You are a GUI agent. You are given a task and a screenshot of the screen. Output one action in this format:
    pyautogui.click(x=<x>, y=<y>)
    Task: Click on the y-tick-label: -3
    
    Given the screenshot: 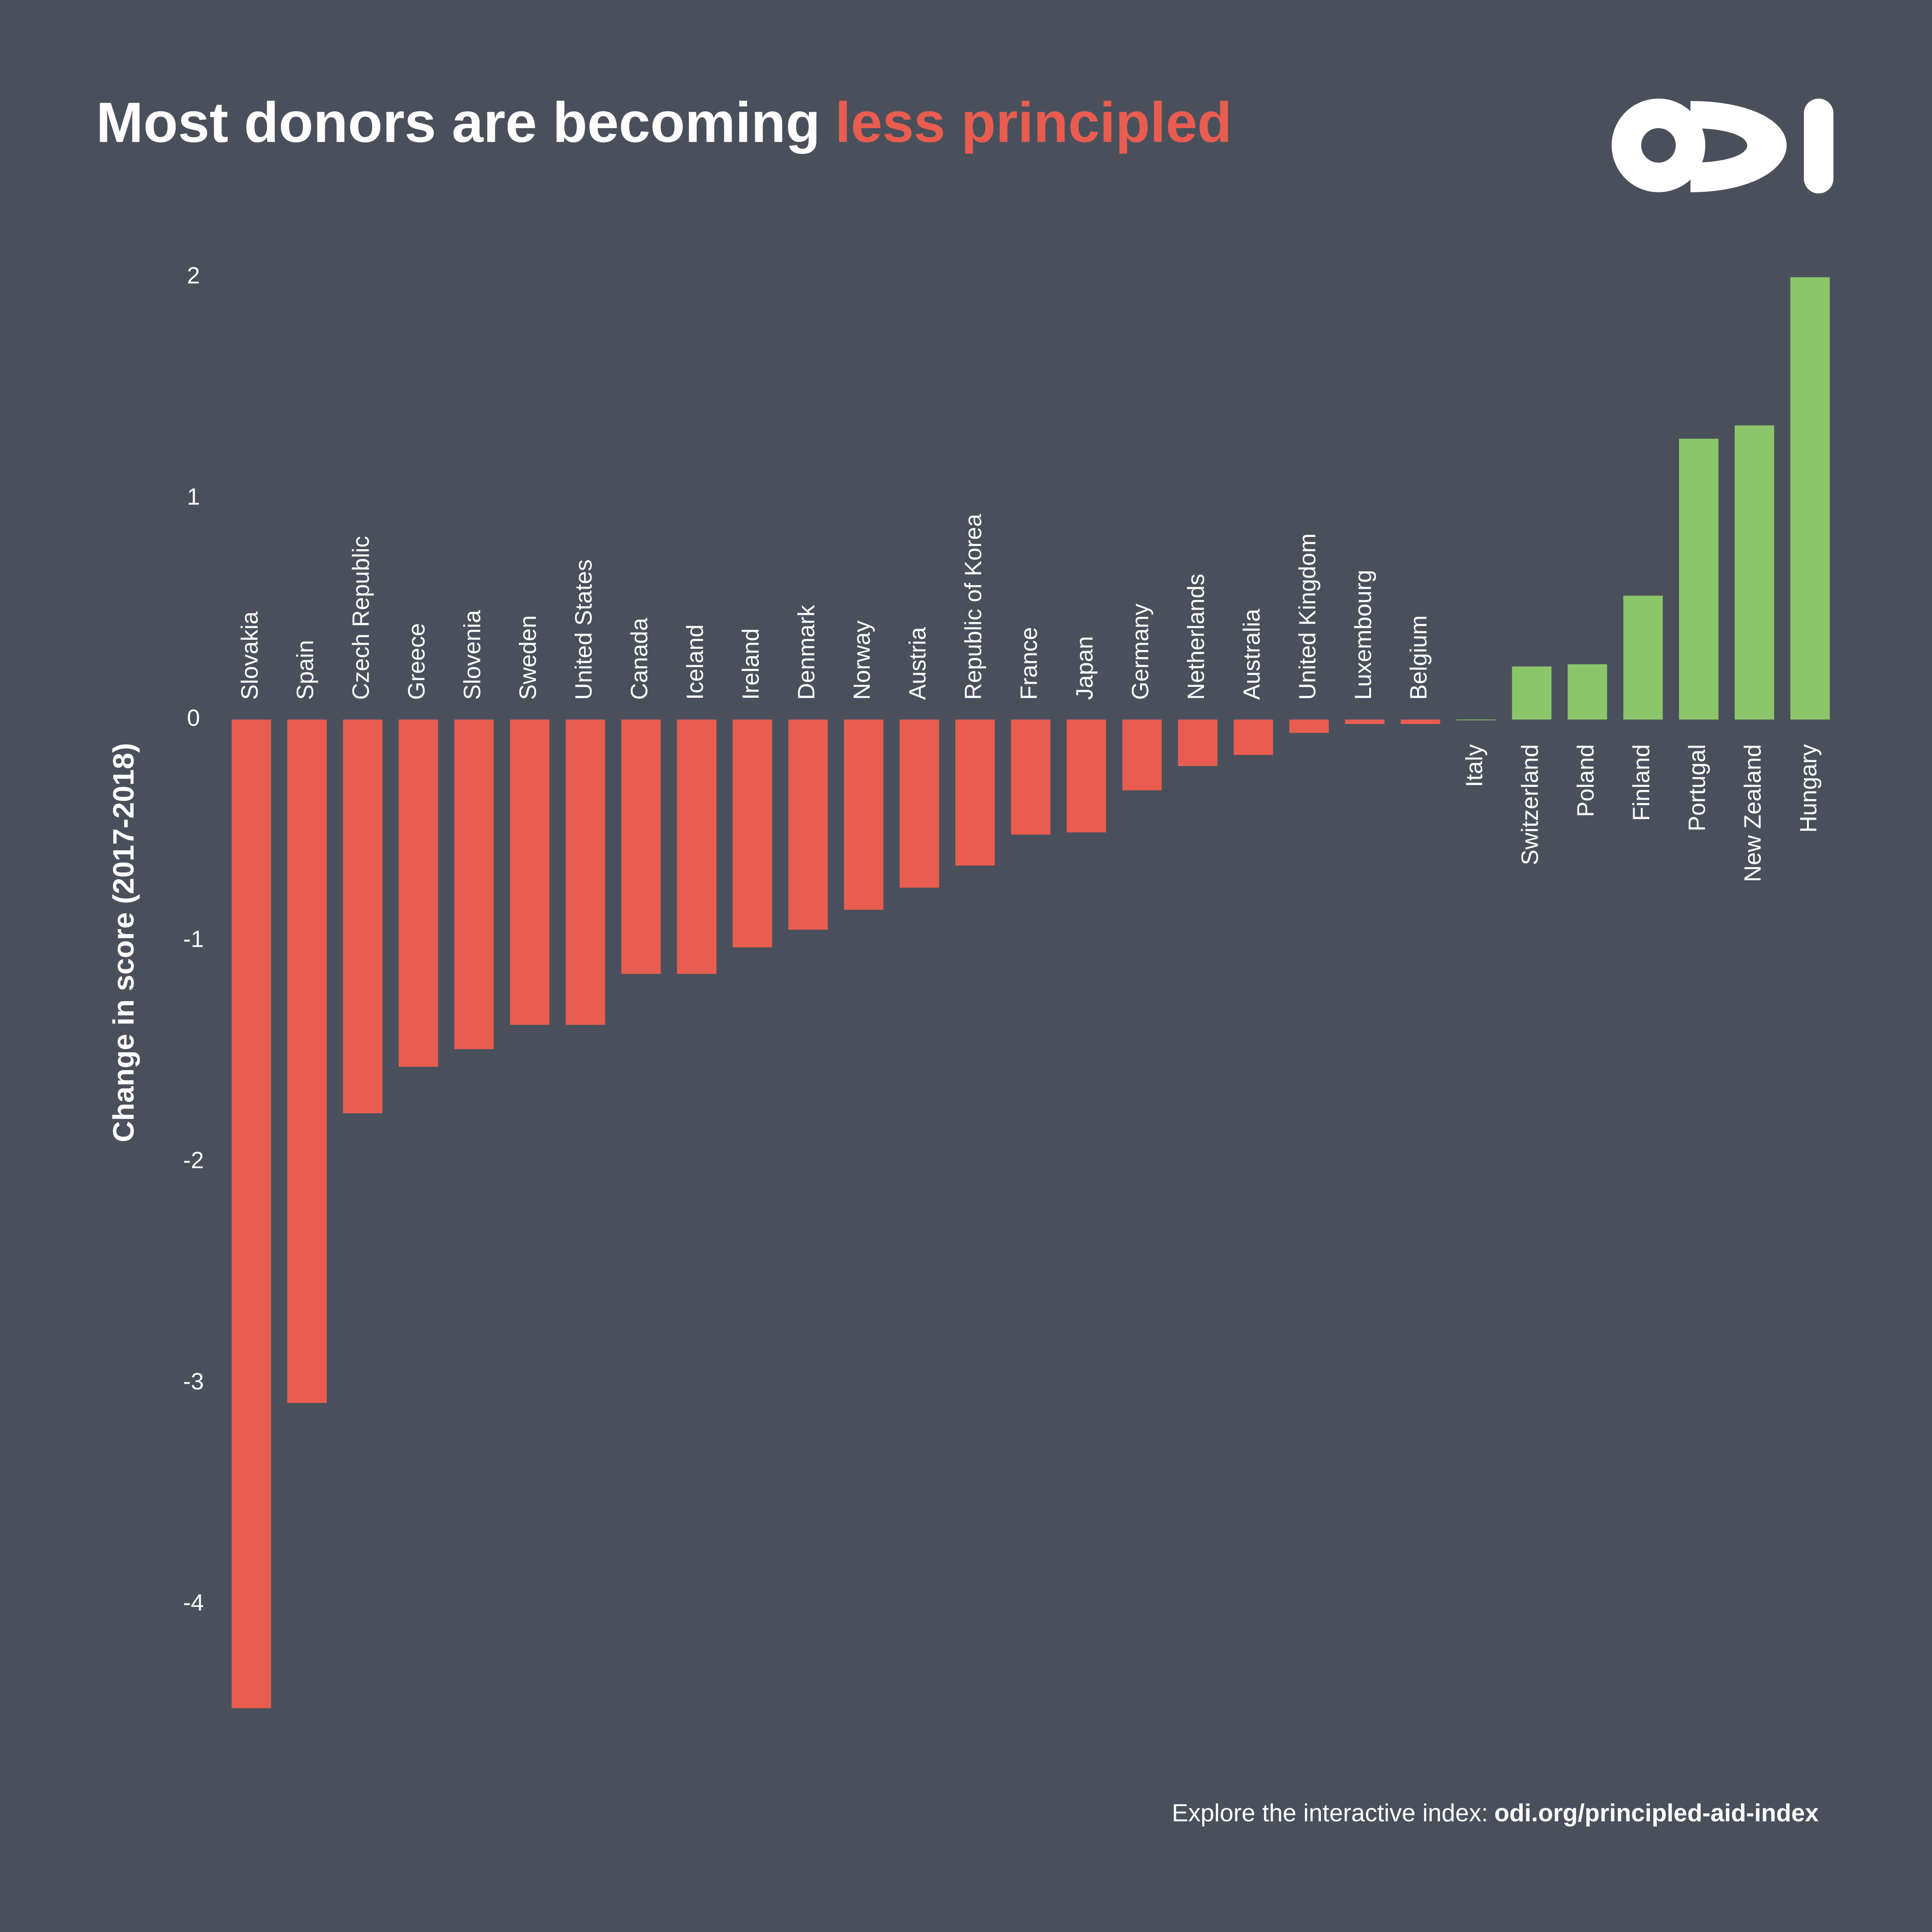 What is the action you would take?
    pyautogui.click(x=193, y=1381)
    